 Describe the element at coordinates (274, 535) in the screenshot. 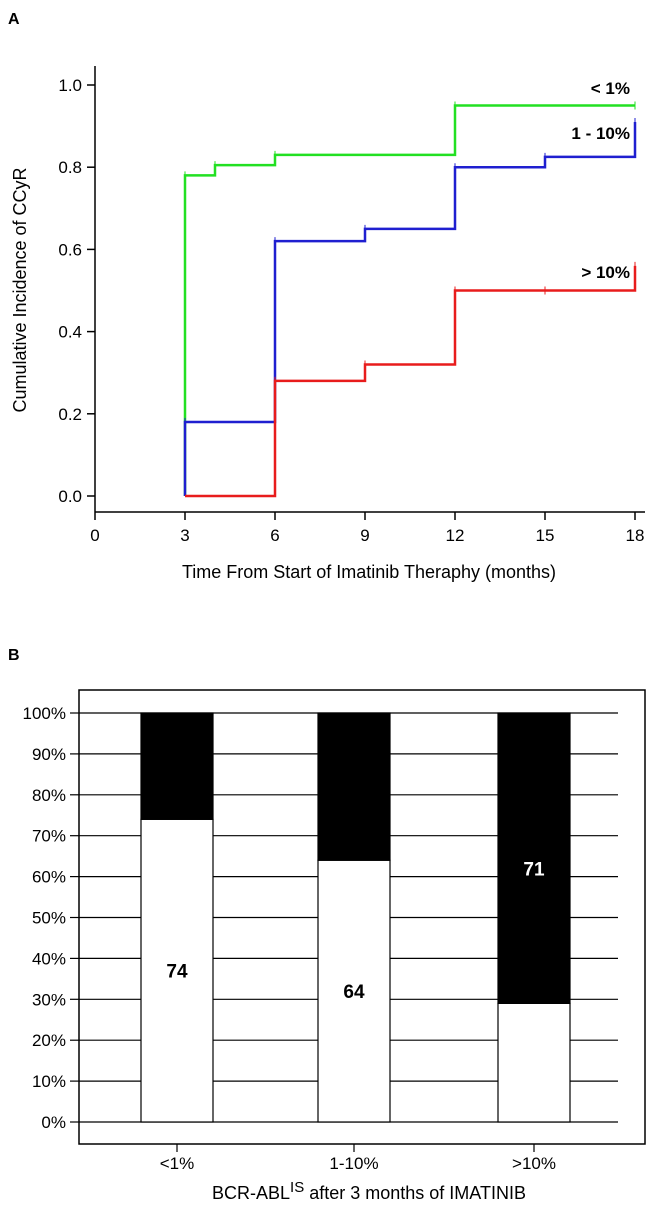

I see `x-tick-label: 6` at that location.